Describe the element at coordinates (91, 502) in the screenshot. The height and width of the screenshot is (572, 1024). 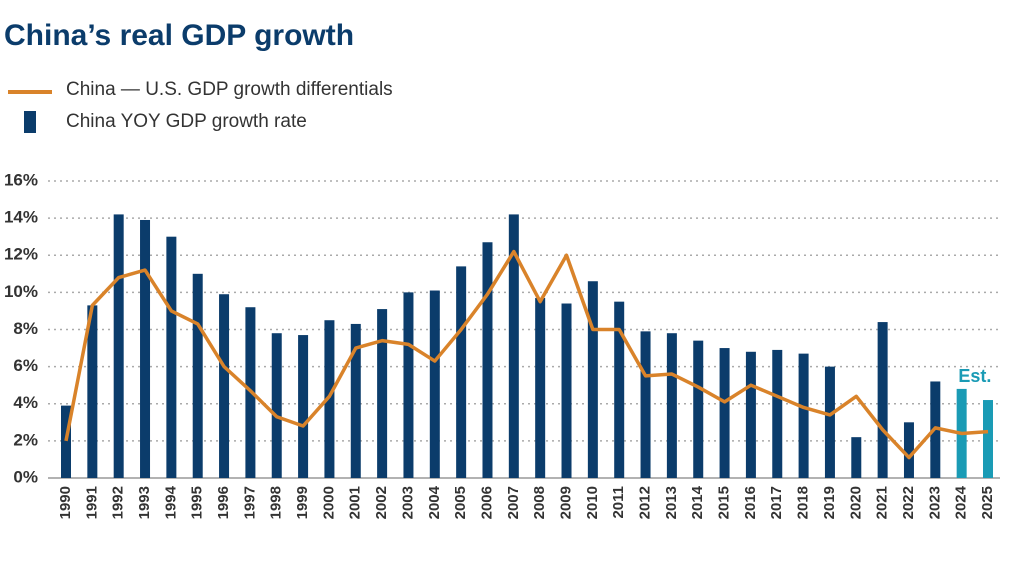
I see `x-tick-label: 1991` at that location.